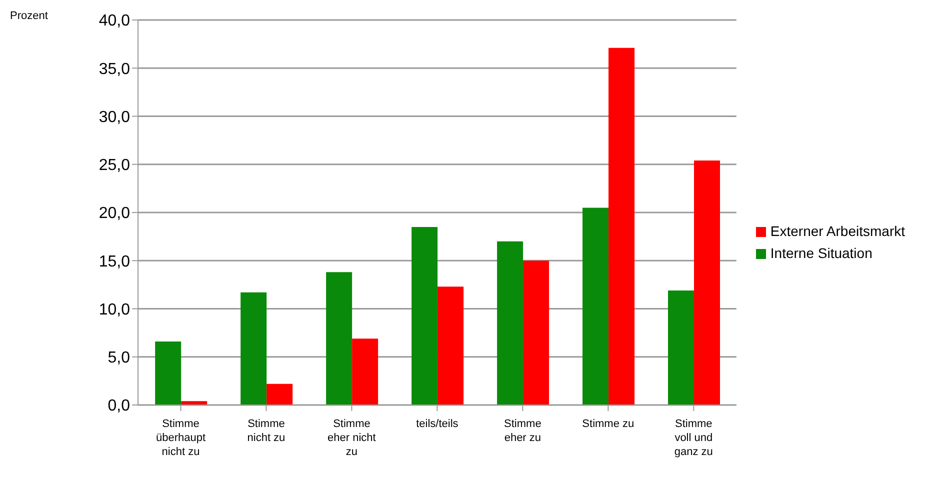  What do you see at coordinates (114, 309) in the screenshot?
I see `y-tick-label: 10,0` at bounding box center [114, 309].